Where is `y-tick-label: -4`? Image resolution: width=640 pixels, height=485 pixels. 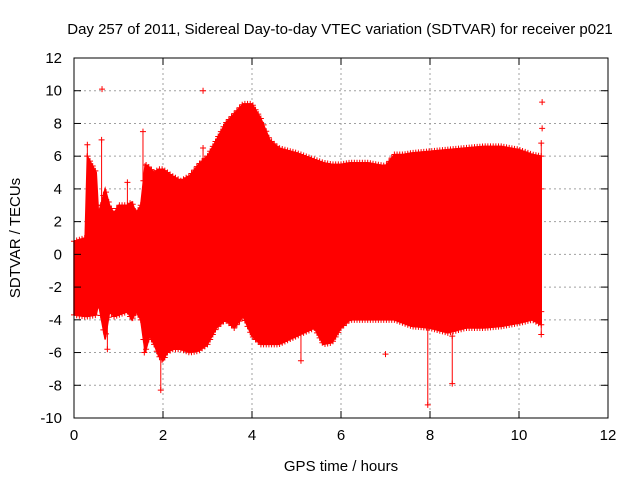 y-tick-label: -4 is located at coordinates (55, 320).